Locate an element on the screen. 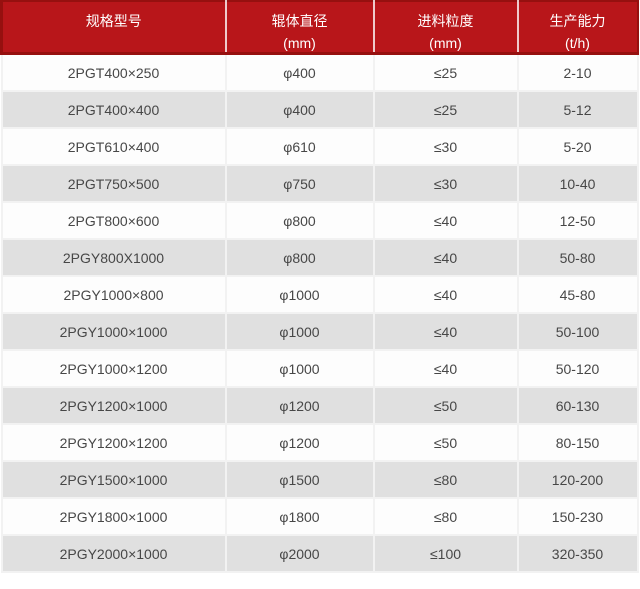  table-row: 2PGY1000×800 φ1000 ≤40 45-80 is located at coordinates (319, 294).